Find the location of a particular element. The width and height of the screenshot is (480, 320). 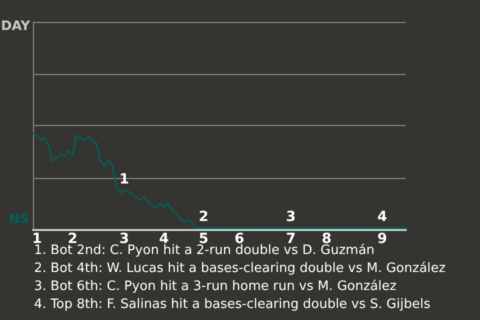

annotation: 4 is located at coordinates (382, 217).